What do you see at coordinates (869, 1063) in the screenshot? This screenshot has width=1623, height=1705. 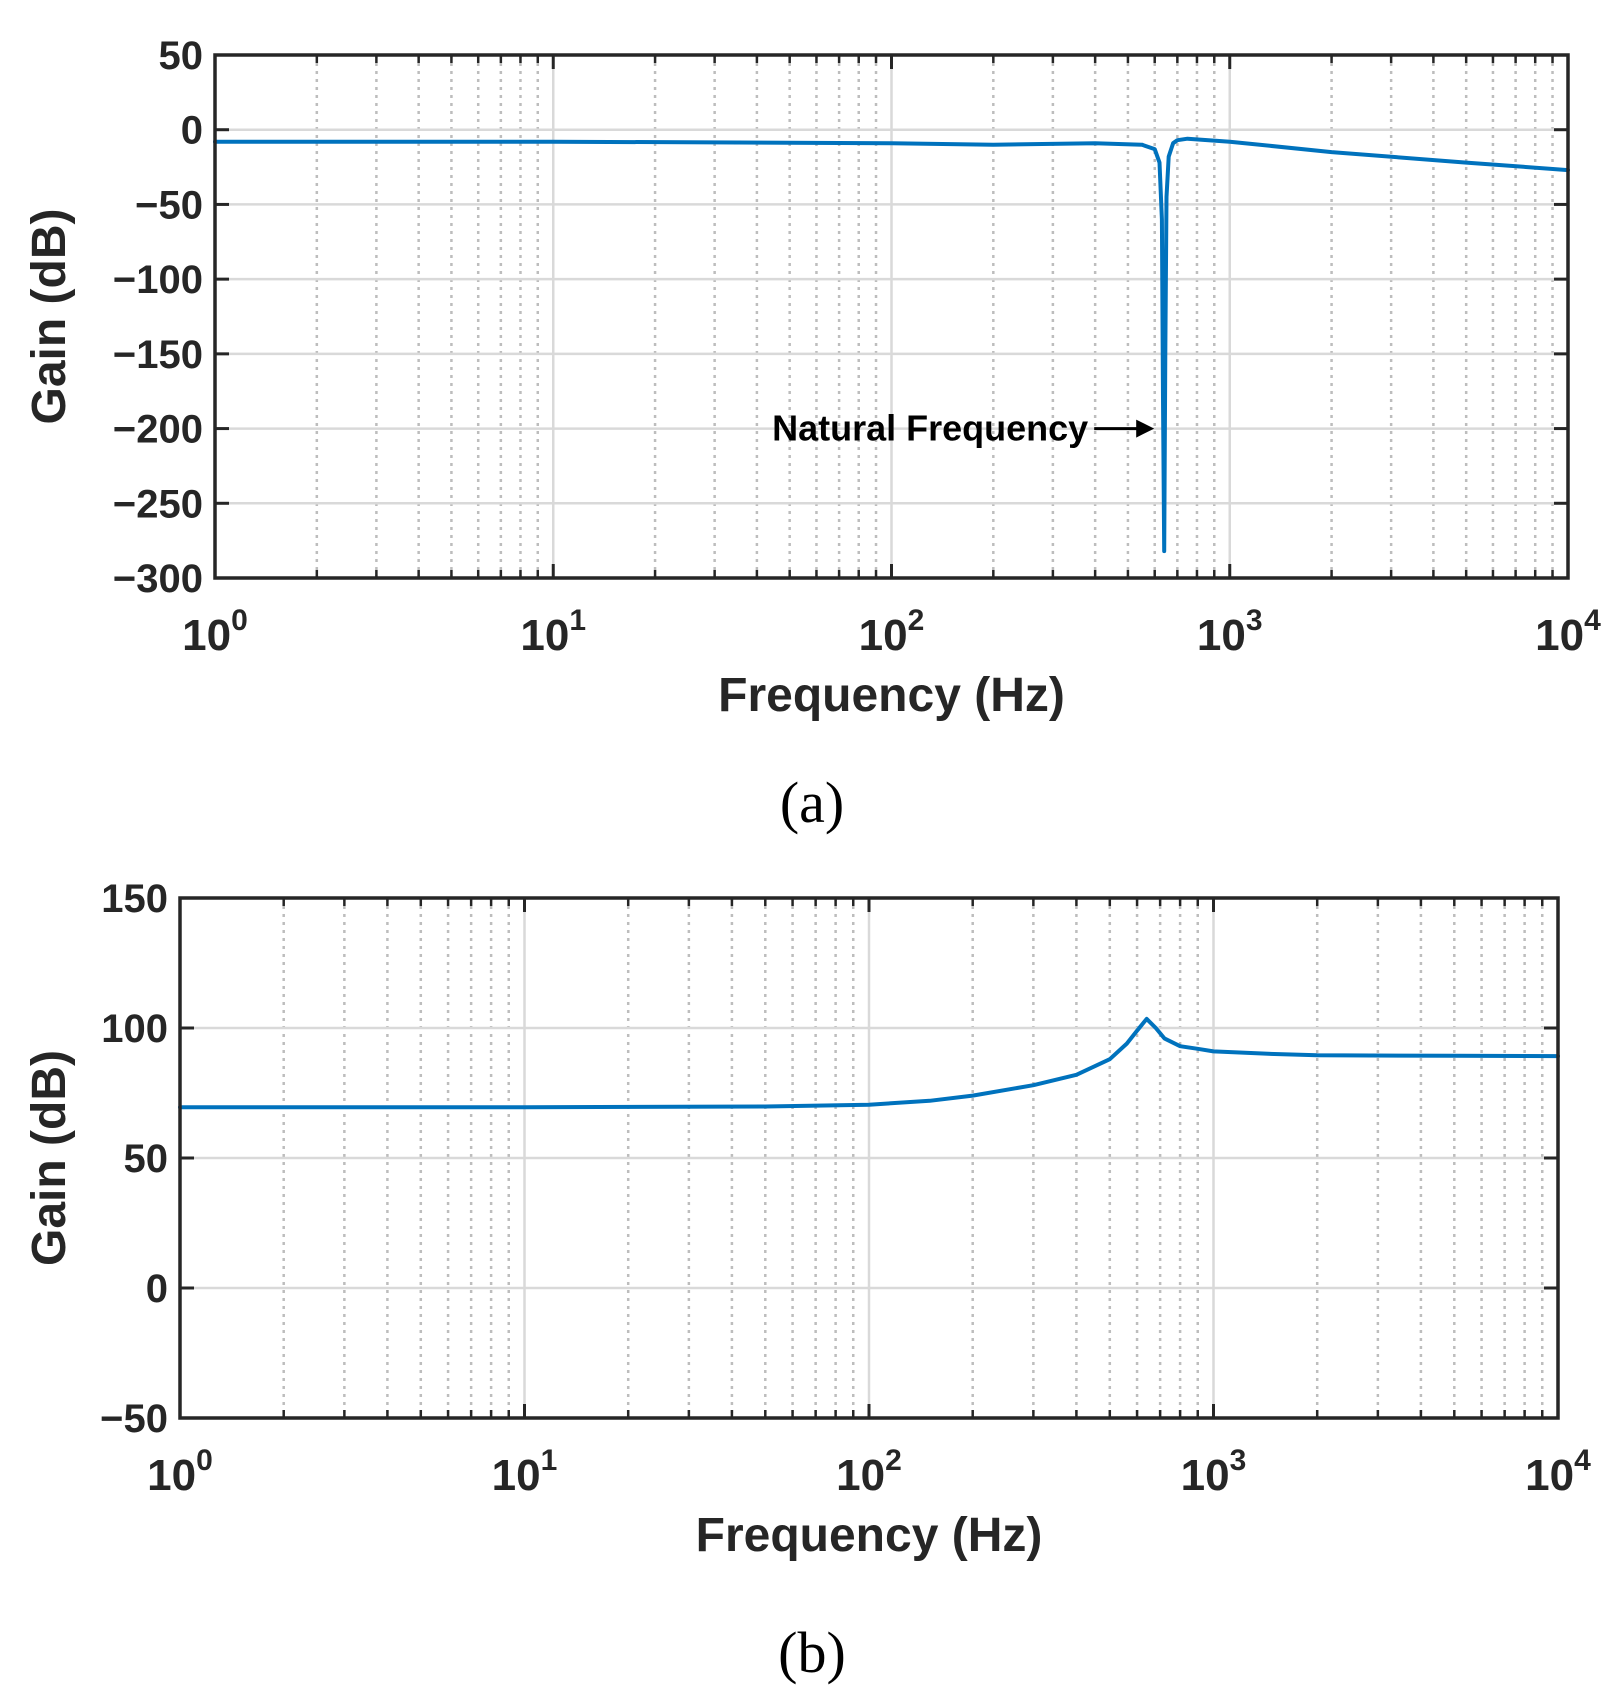 I see `series-line-gain` at bounding box center [869, 1063].